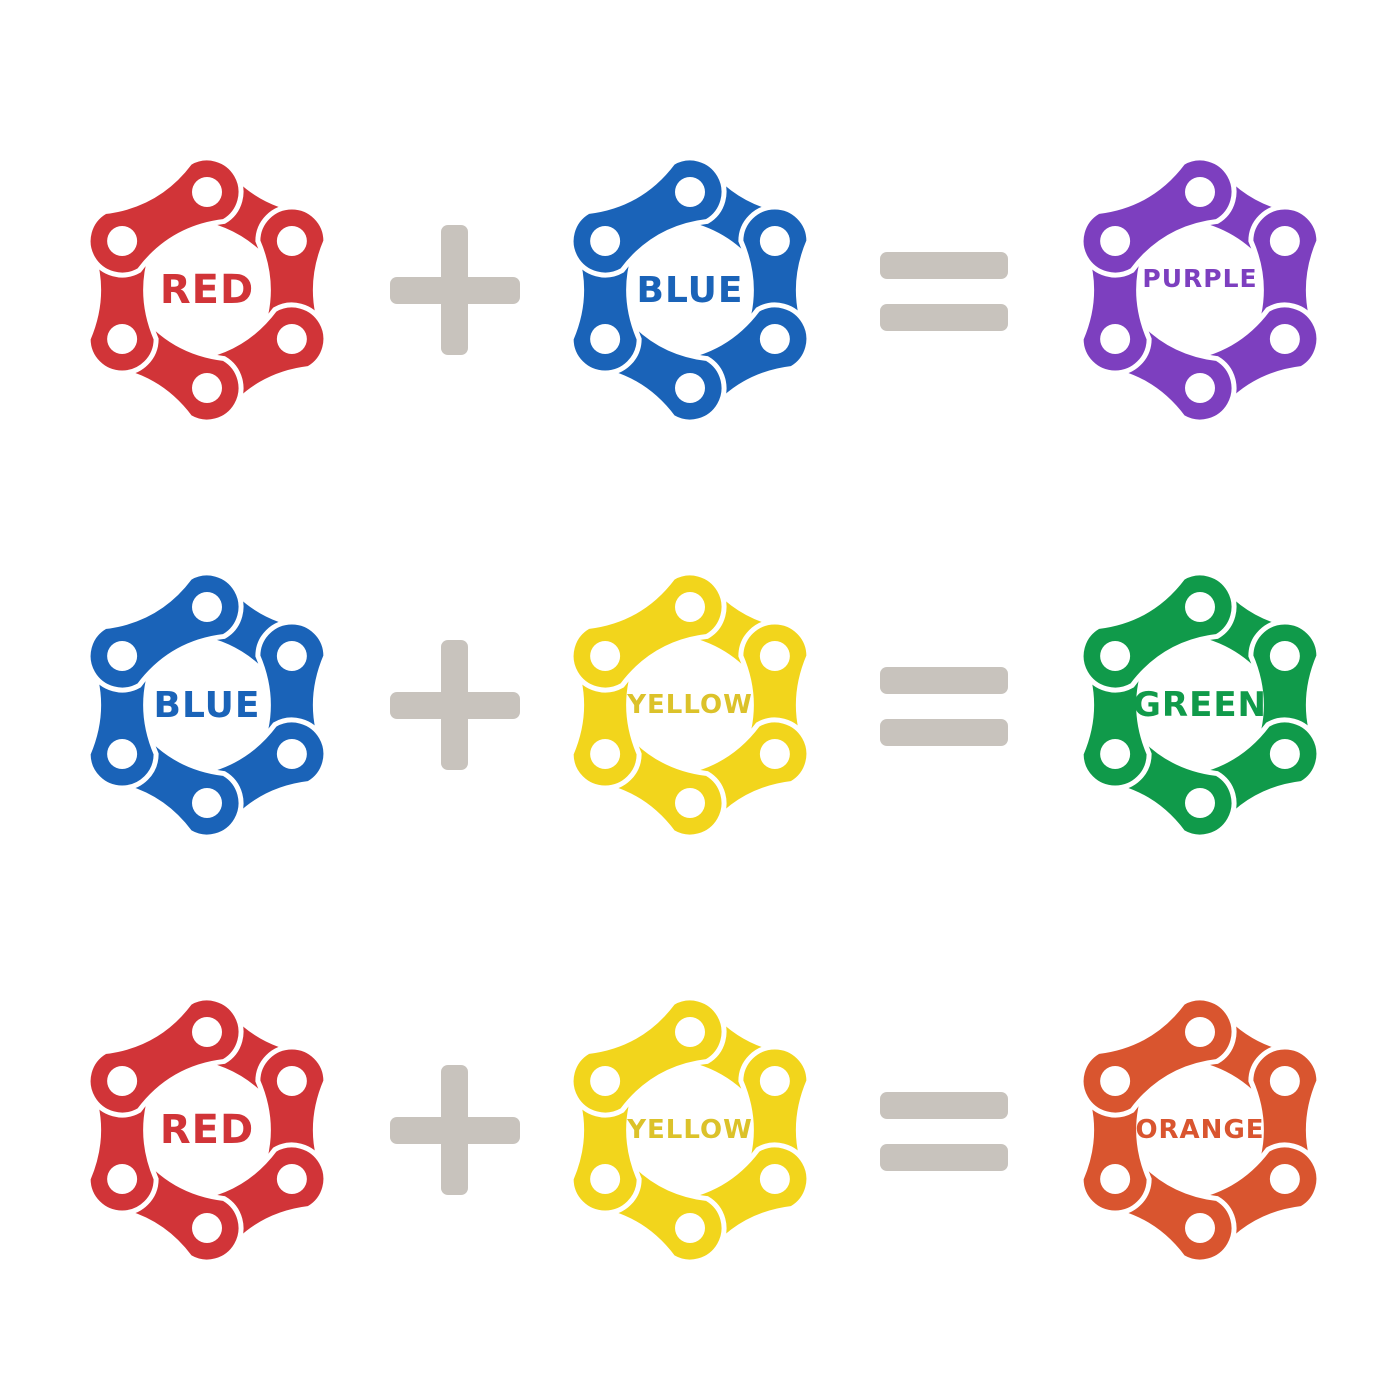 This screenshot has width=1400, height=1400. What do you see at coordinates (1200, 278) in the screenshot?
I see `wheel-label: PURPLE` at bounding box center [1200, 278].